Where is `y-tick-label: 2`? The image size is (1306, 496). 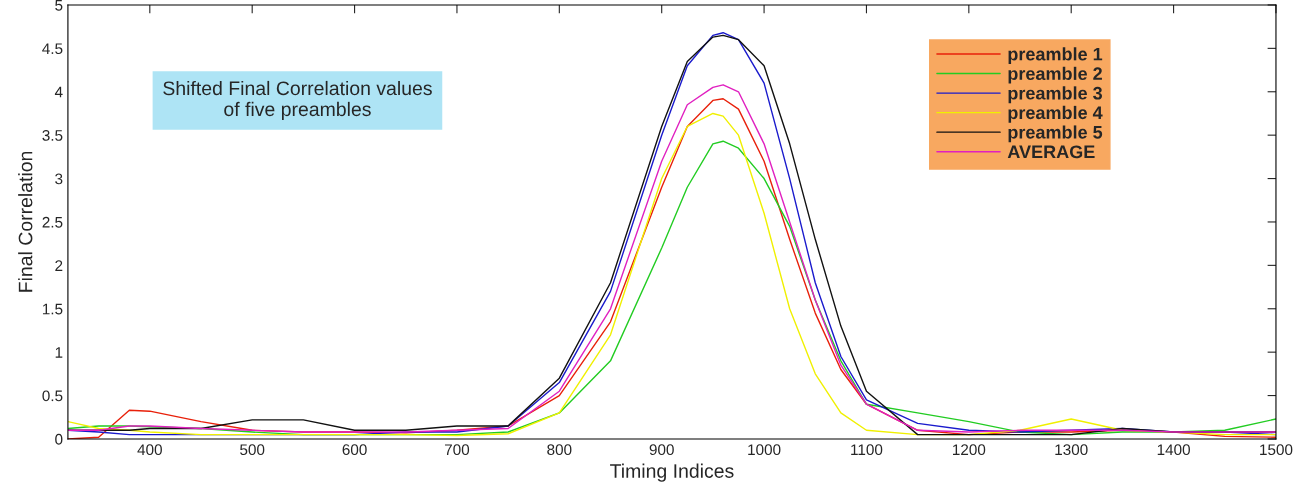
y-tick-label: 2 is located at coordinates (59, 265).